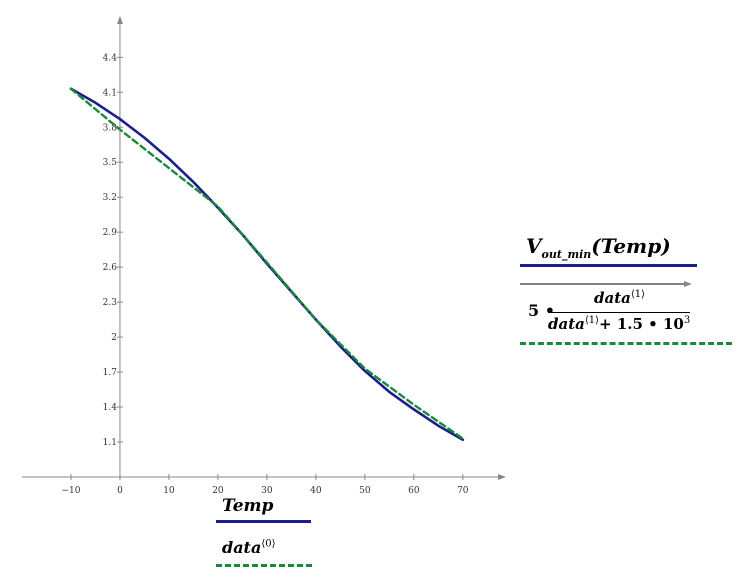 This screenshot has width=746, height=577. I want to click on y-legend-denominator: data⟨1⟩+ 1.5 • 103, so click(619, 324).